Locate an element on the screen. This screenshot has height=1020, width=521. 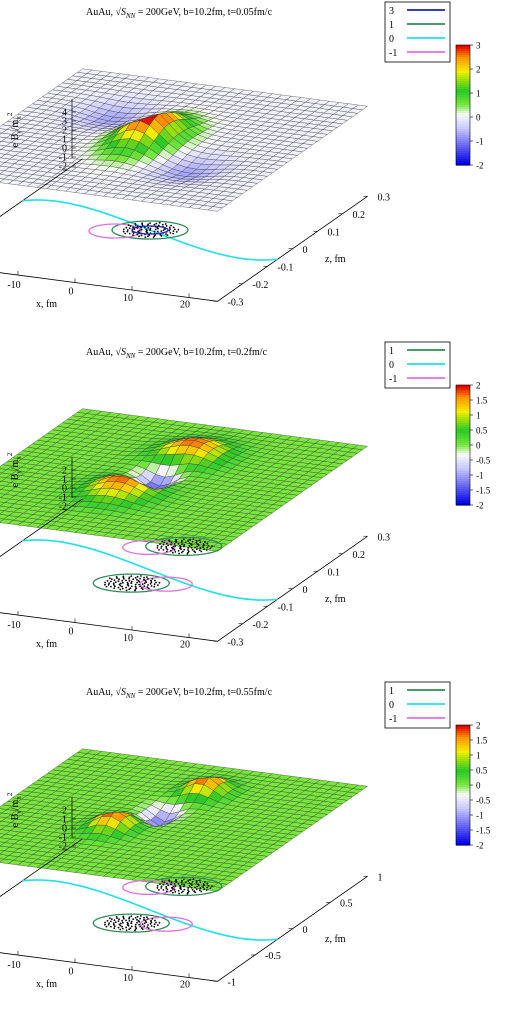
x-tick-label: 0 is located at coordinates (71, 292).